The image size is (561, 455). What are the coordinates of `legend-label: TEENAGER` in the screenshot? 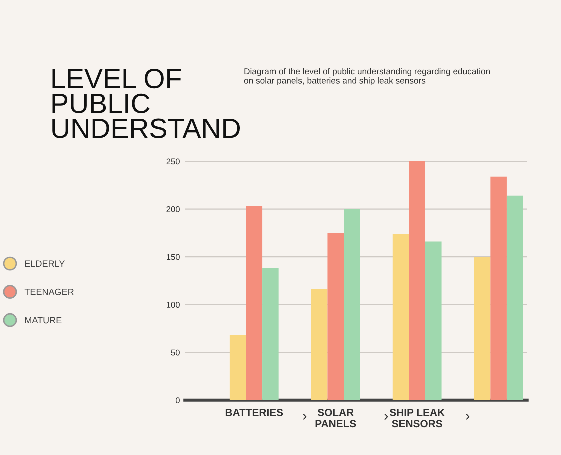 It's located at (49, 292).